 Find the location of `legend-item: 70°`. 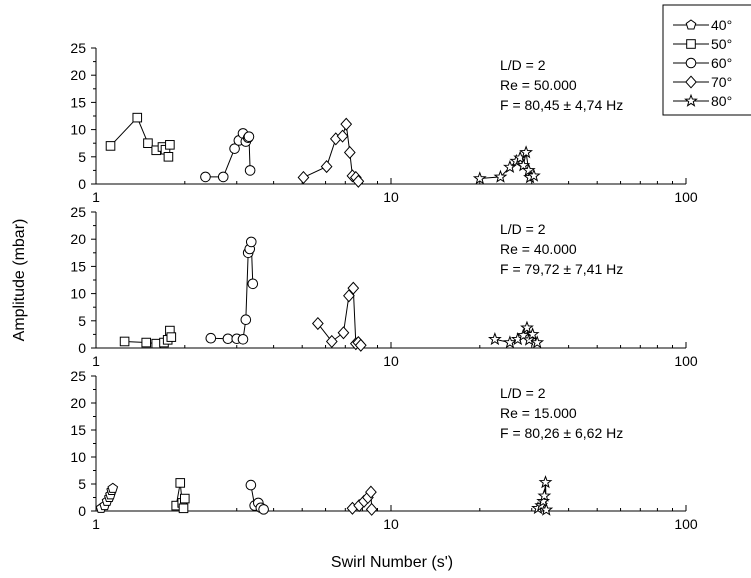

legend-item: 70° is located at coordinates (702, 82).